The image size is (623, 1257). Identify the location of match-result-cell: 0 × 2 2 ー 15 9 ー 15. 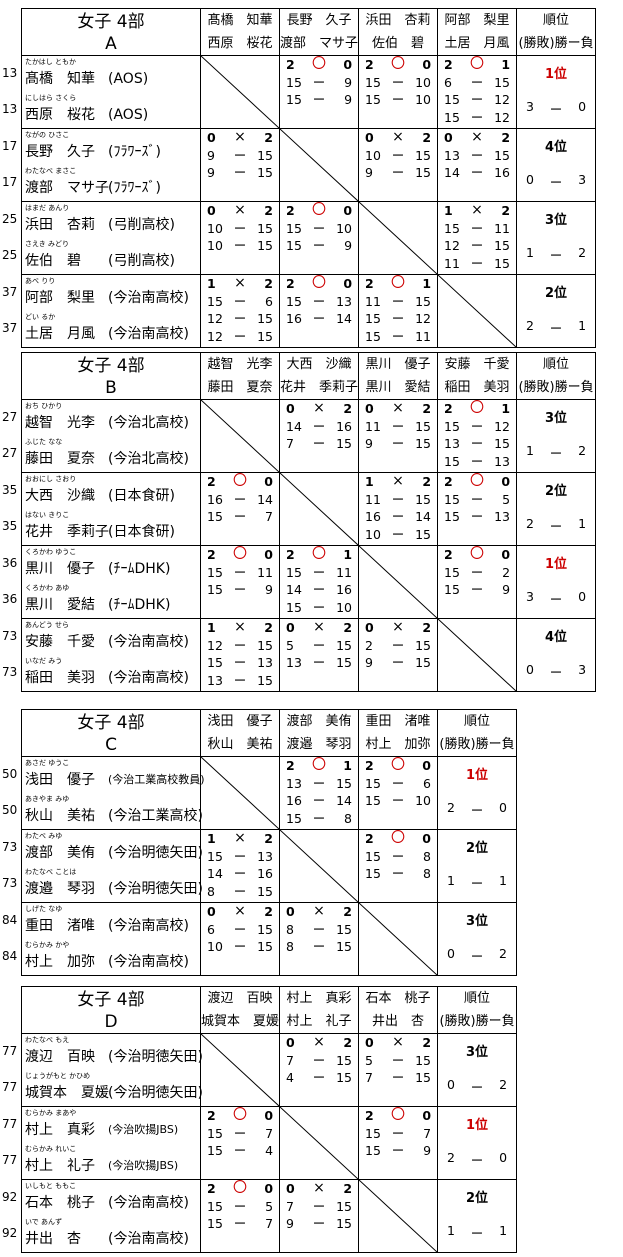
(398, 655).